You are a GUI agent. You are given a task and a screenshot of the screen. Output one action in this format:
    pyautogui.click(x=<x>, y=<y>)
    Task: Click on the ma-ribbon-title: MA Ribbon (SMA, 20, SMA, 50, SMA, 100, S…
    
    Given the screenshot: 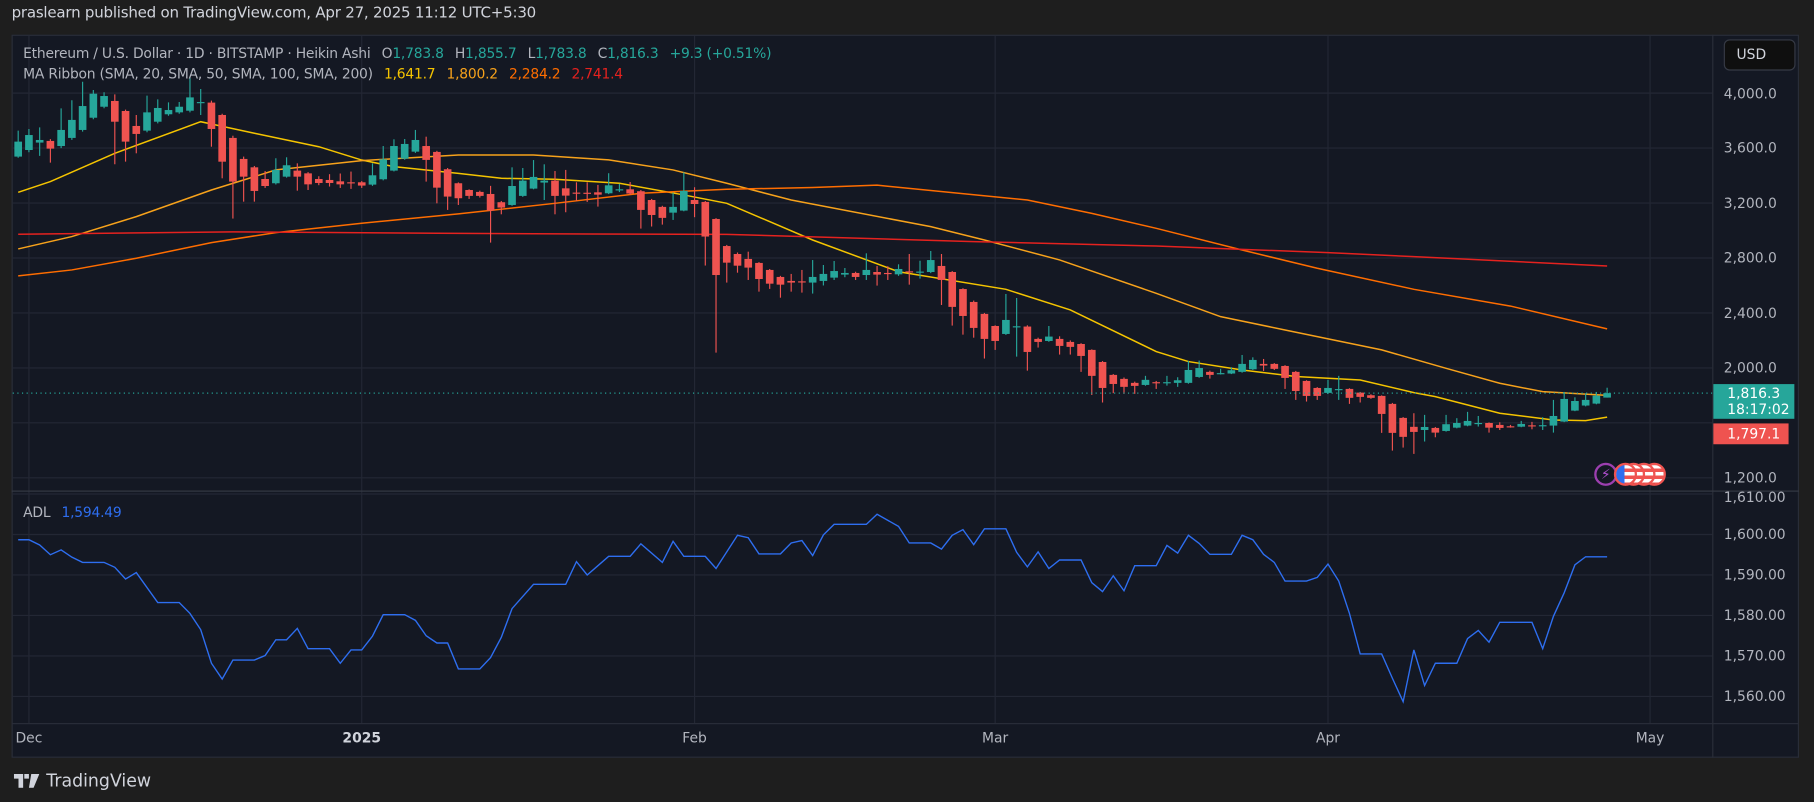 What is the action you would take?
    pyautogui.click(x=198, y=74)
    